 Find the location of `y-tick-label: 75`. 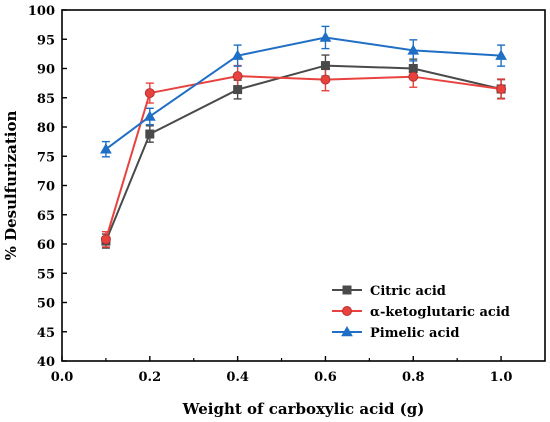

y-tick-label: 75 is located at coordinates (46, 157).